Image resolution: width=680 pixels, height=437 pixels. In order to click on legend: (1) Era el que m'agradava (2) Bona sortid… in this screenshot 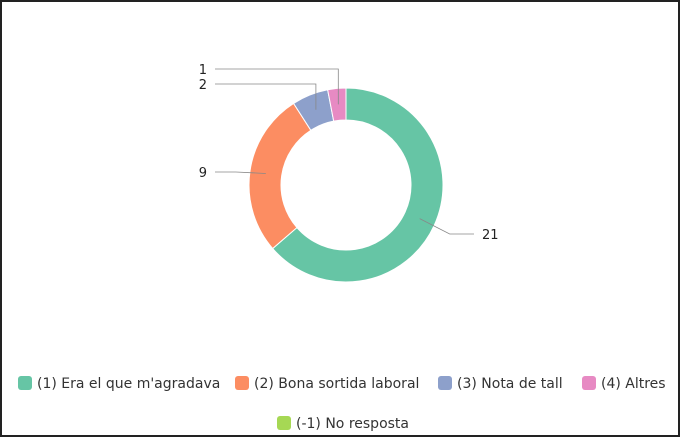, I will do `click(342, 404)`.